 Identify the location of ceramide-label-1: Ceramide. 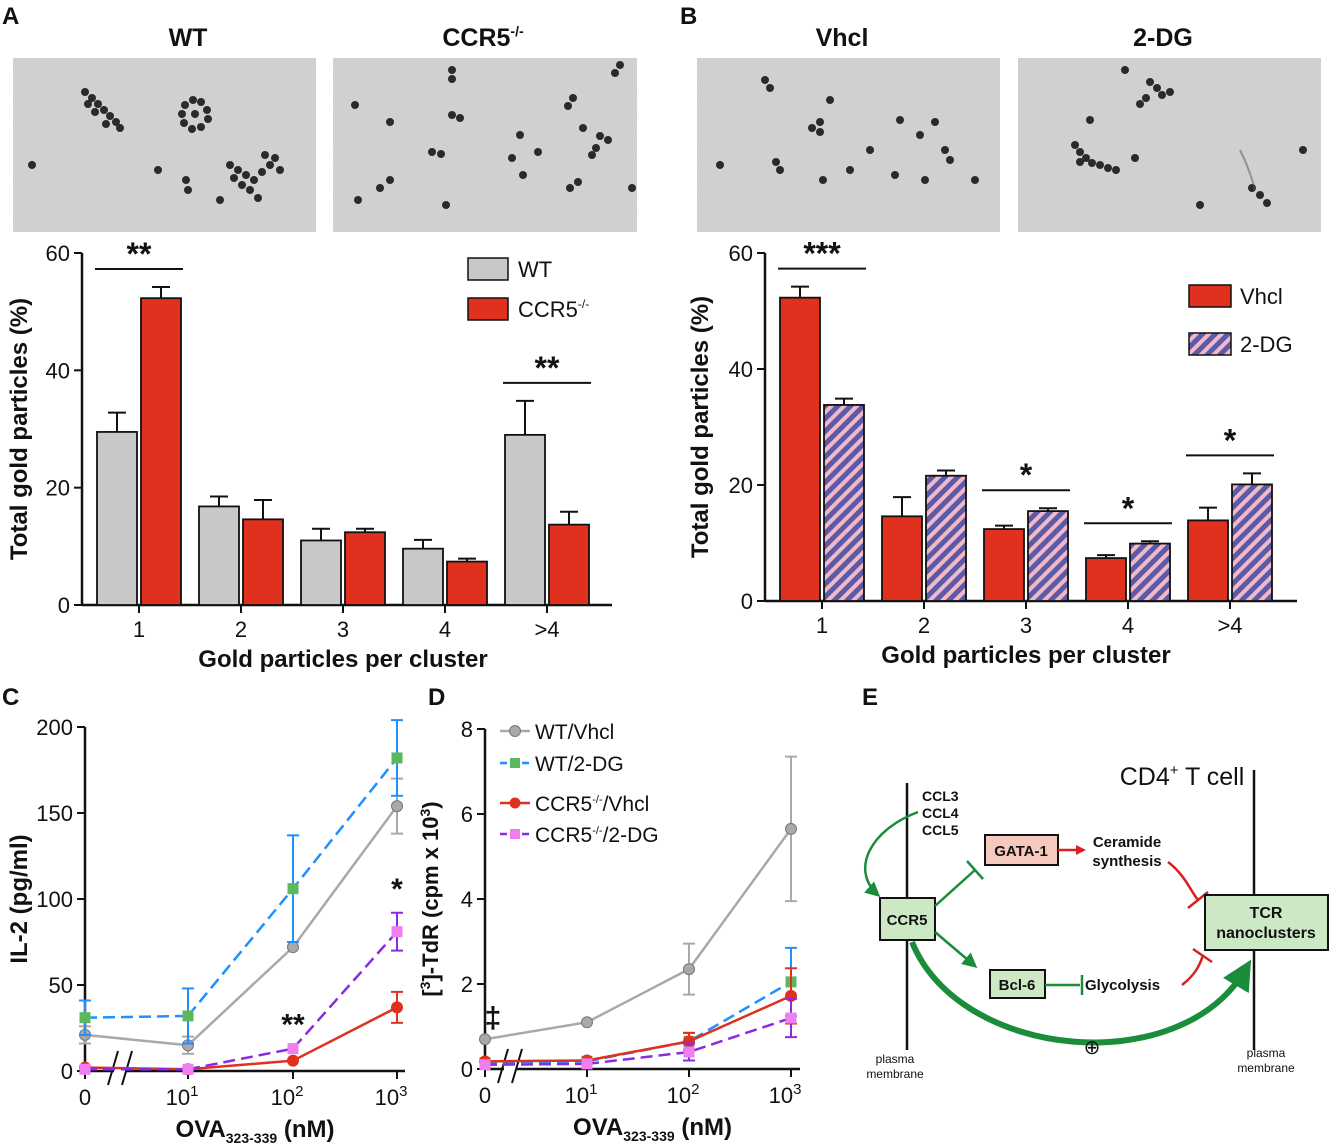
(1127, 842).